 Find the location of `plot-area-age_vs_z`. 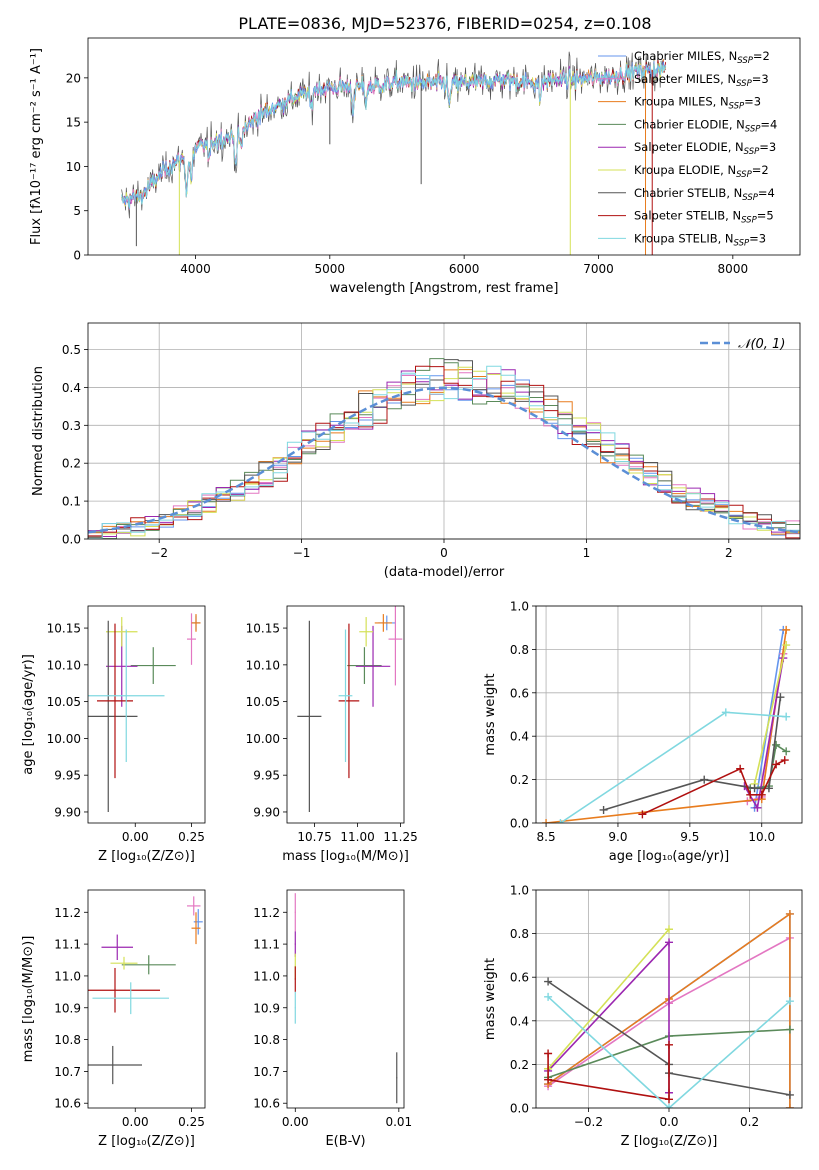

plot-area-age_vs_z is located at coordinates (144, 712).